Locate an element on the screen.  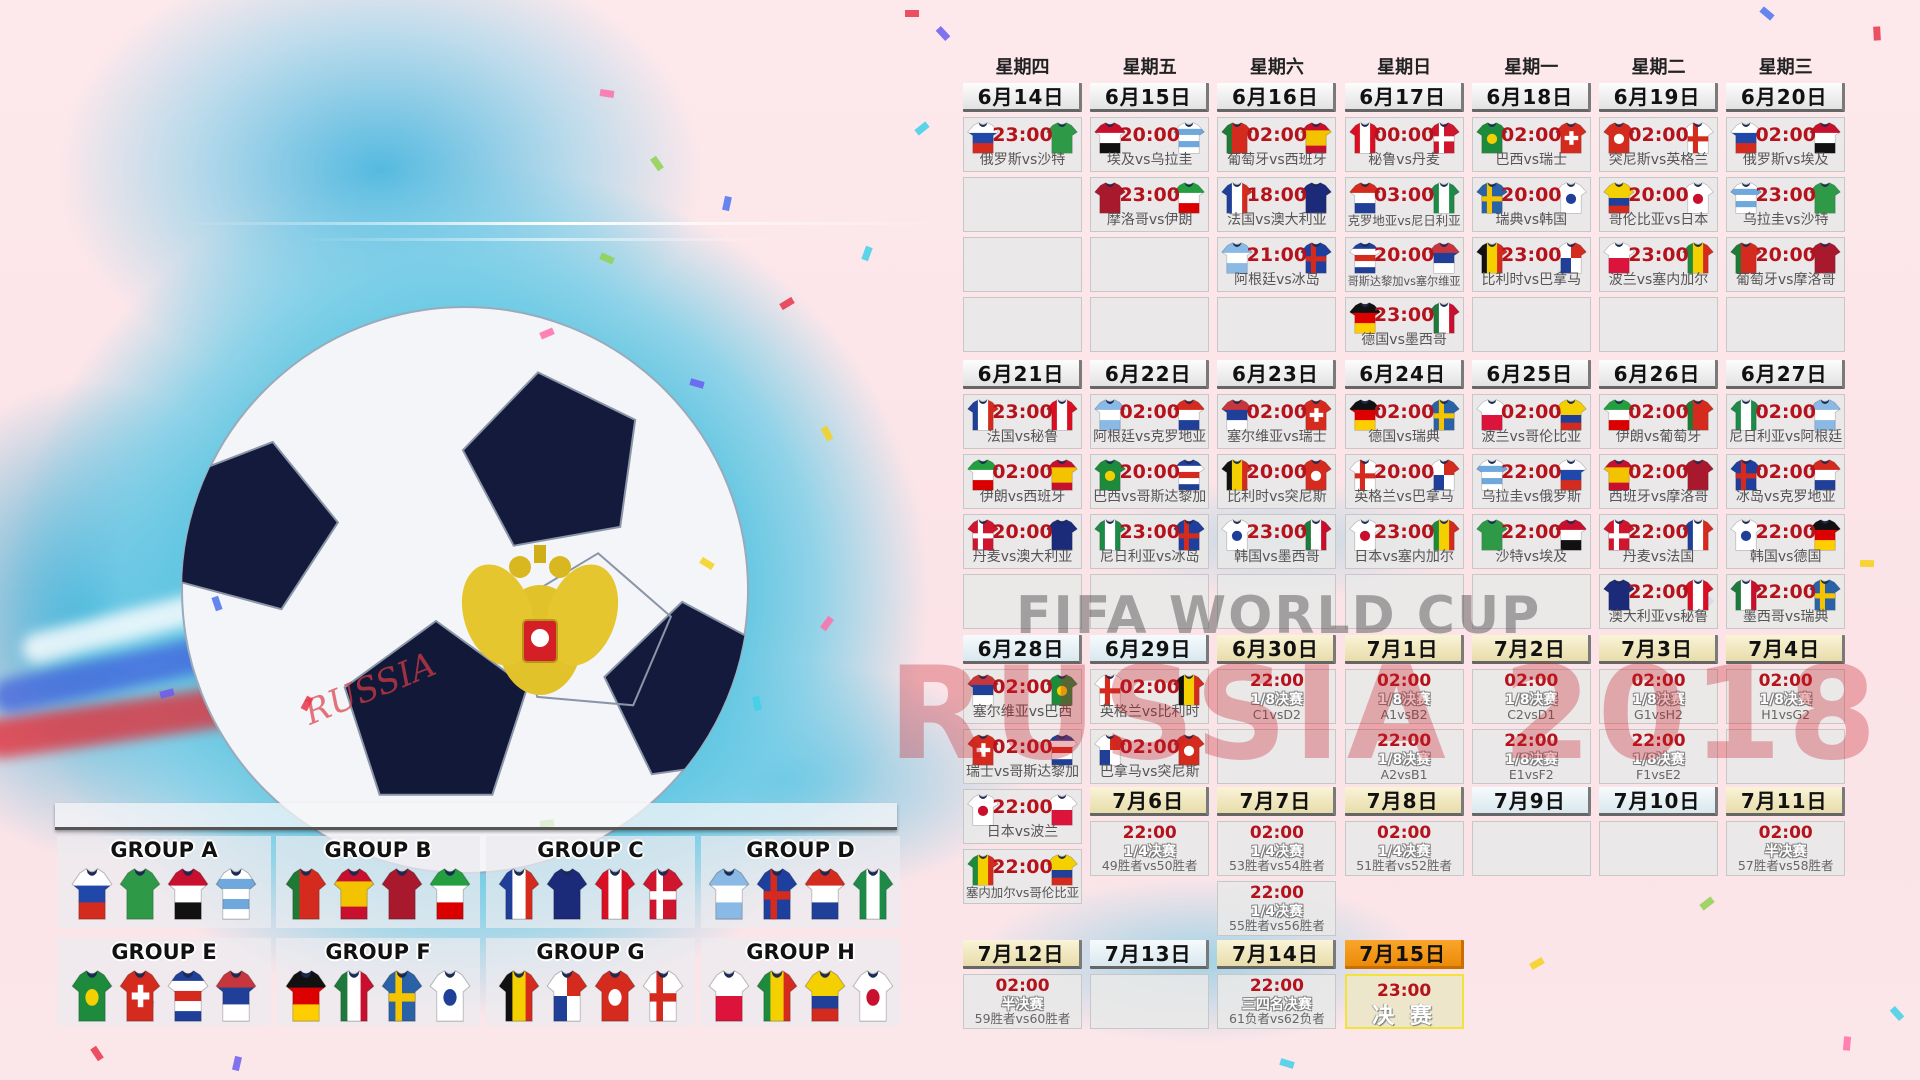
match-cell: 02:00 英格兰vs比利时 is located at coordinates (1150, 696).